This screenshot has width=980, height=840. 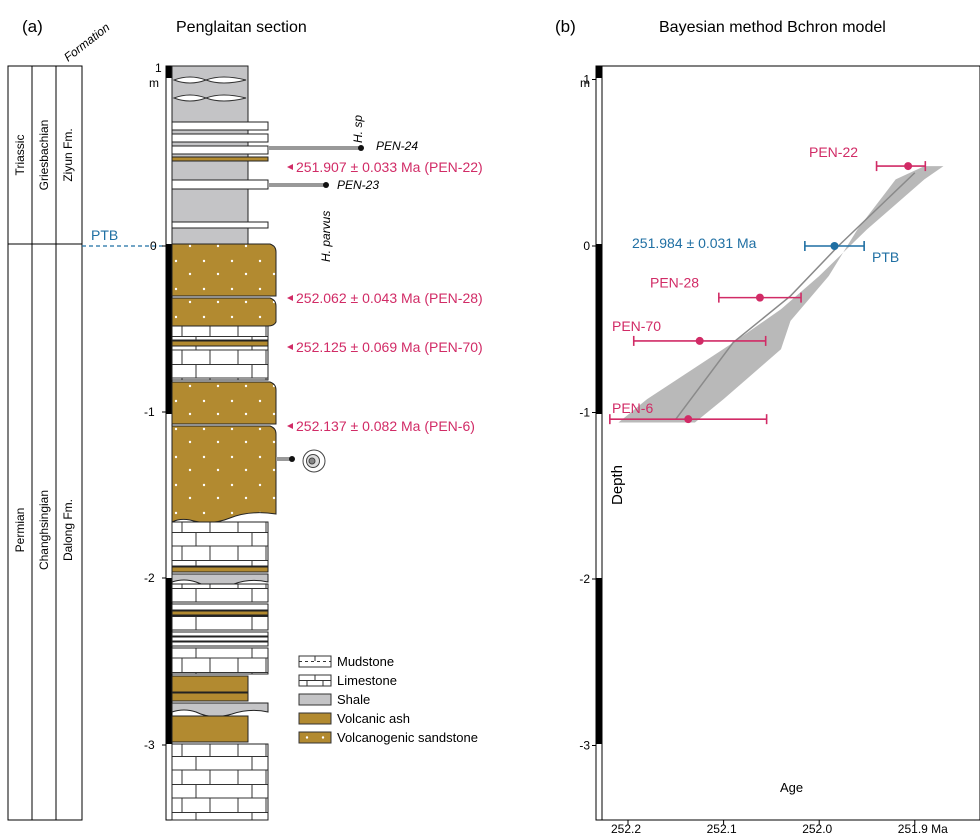 I want to click on y-ticks: 1 0 -1 -2 -3, so click(x=587, y=413).